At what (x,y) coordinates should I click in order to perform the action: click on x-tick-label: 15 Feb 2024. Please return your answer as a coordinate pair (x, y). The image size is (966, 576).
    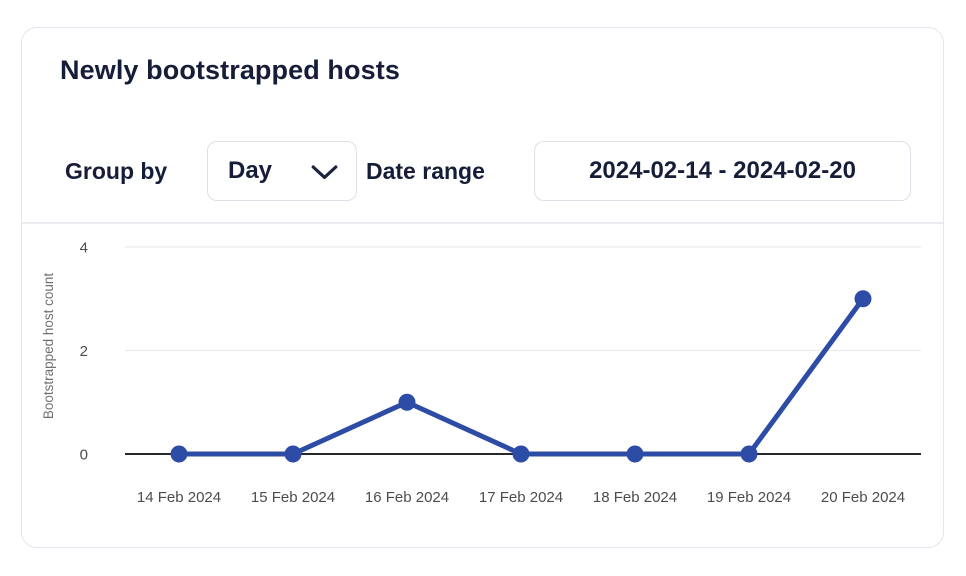
    Looking at the image, I should click on (293, 497).